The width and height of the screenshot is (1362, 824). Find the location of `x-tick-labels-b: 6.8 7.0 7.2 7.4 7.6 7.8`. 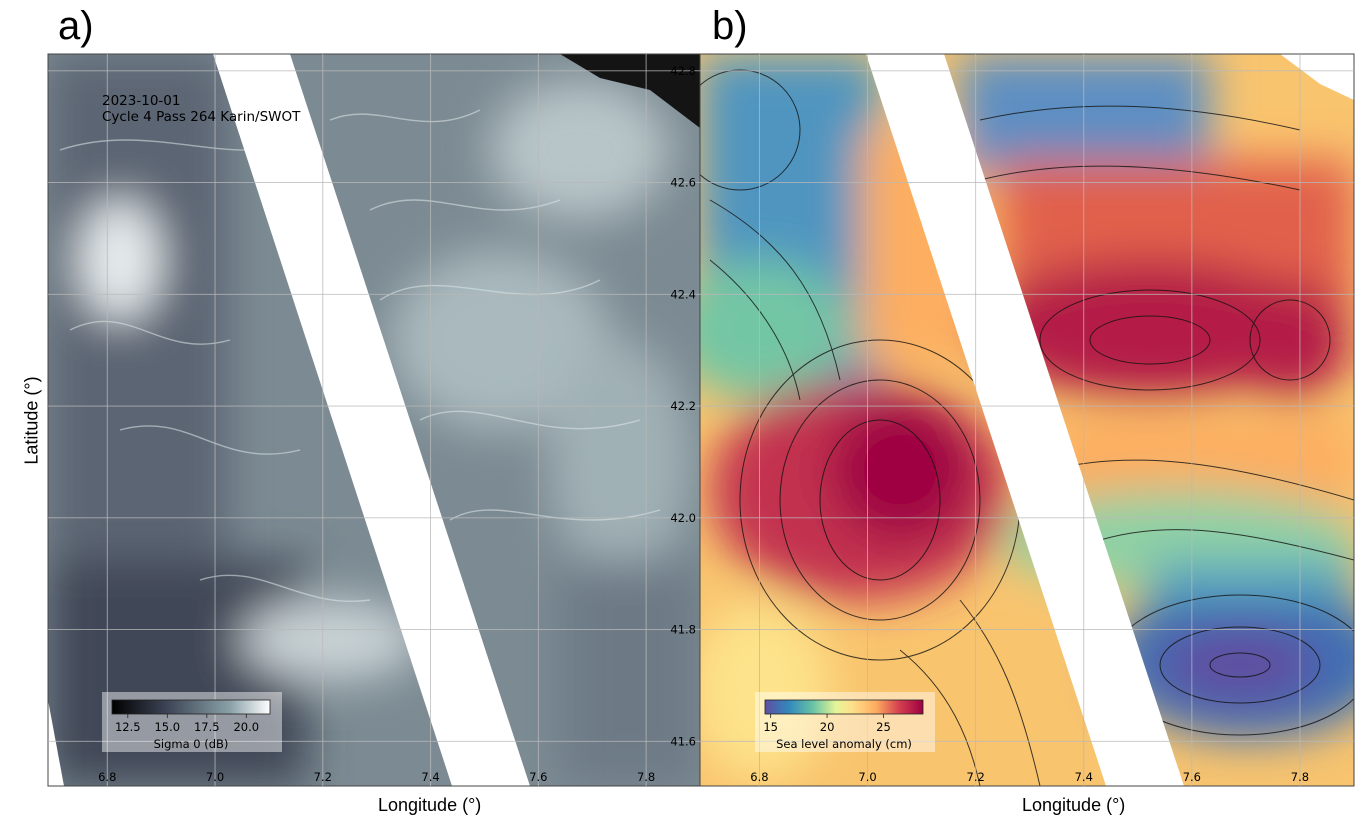

x-tick-labels-b: 6.8 7.0 7.2 7.4 7.6 7.8 is located at coordinates (1029, 777).